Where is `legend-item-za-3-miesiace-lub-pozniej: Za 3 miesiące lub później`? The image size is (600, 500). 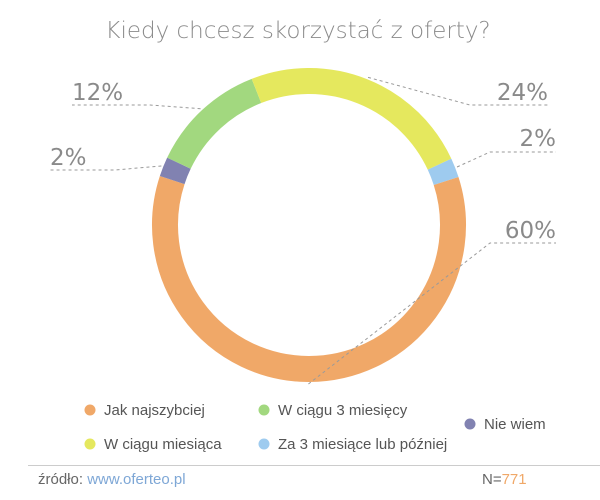
legend-item-za-3-miesiace-lub-pozniej: Za 3 miesiące lub później is located at coordinates (352, 444).